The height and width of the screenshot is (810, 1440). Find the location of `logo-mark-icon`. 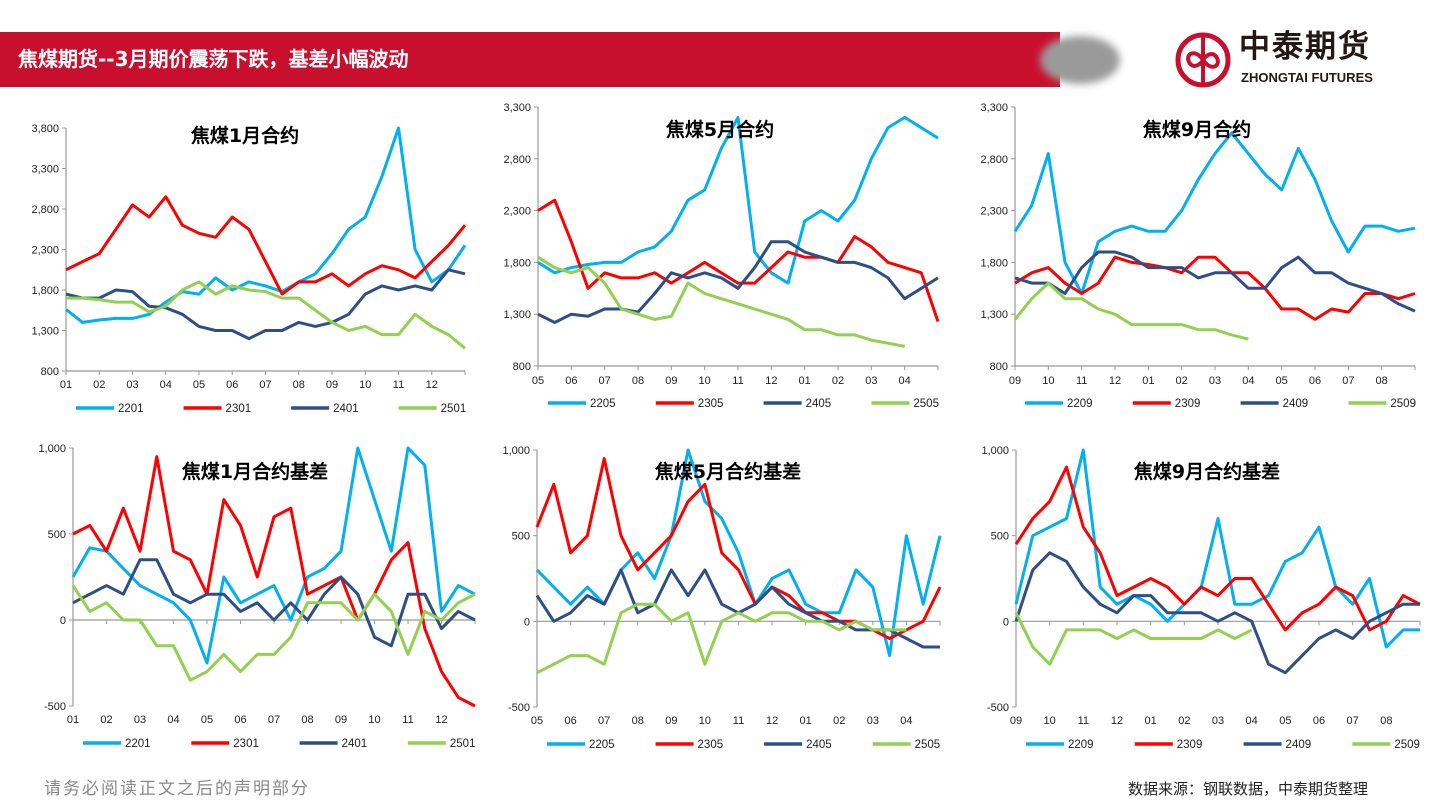

logo-mark-icon is located at coordinates (1203, 60).